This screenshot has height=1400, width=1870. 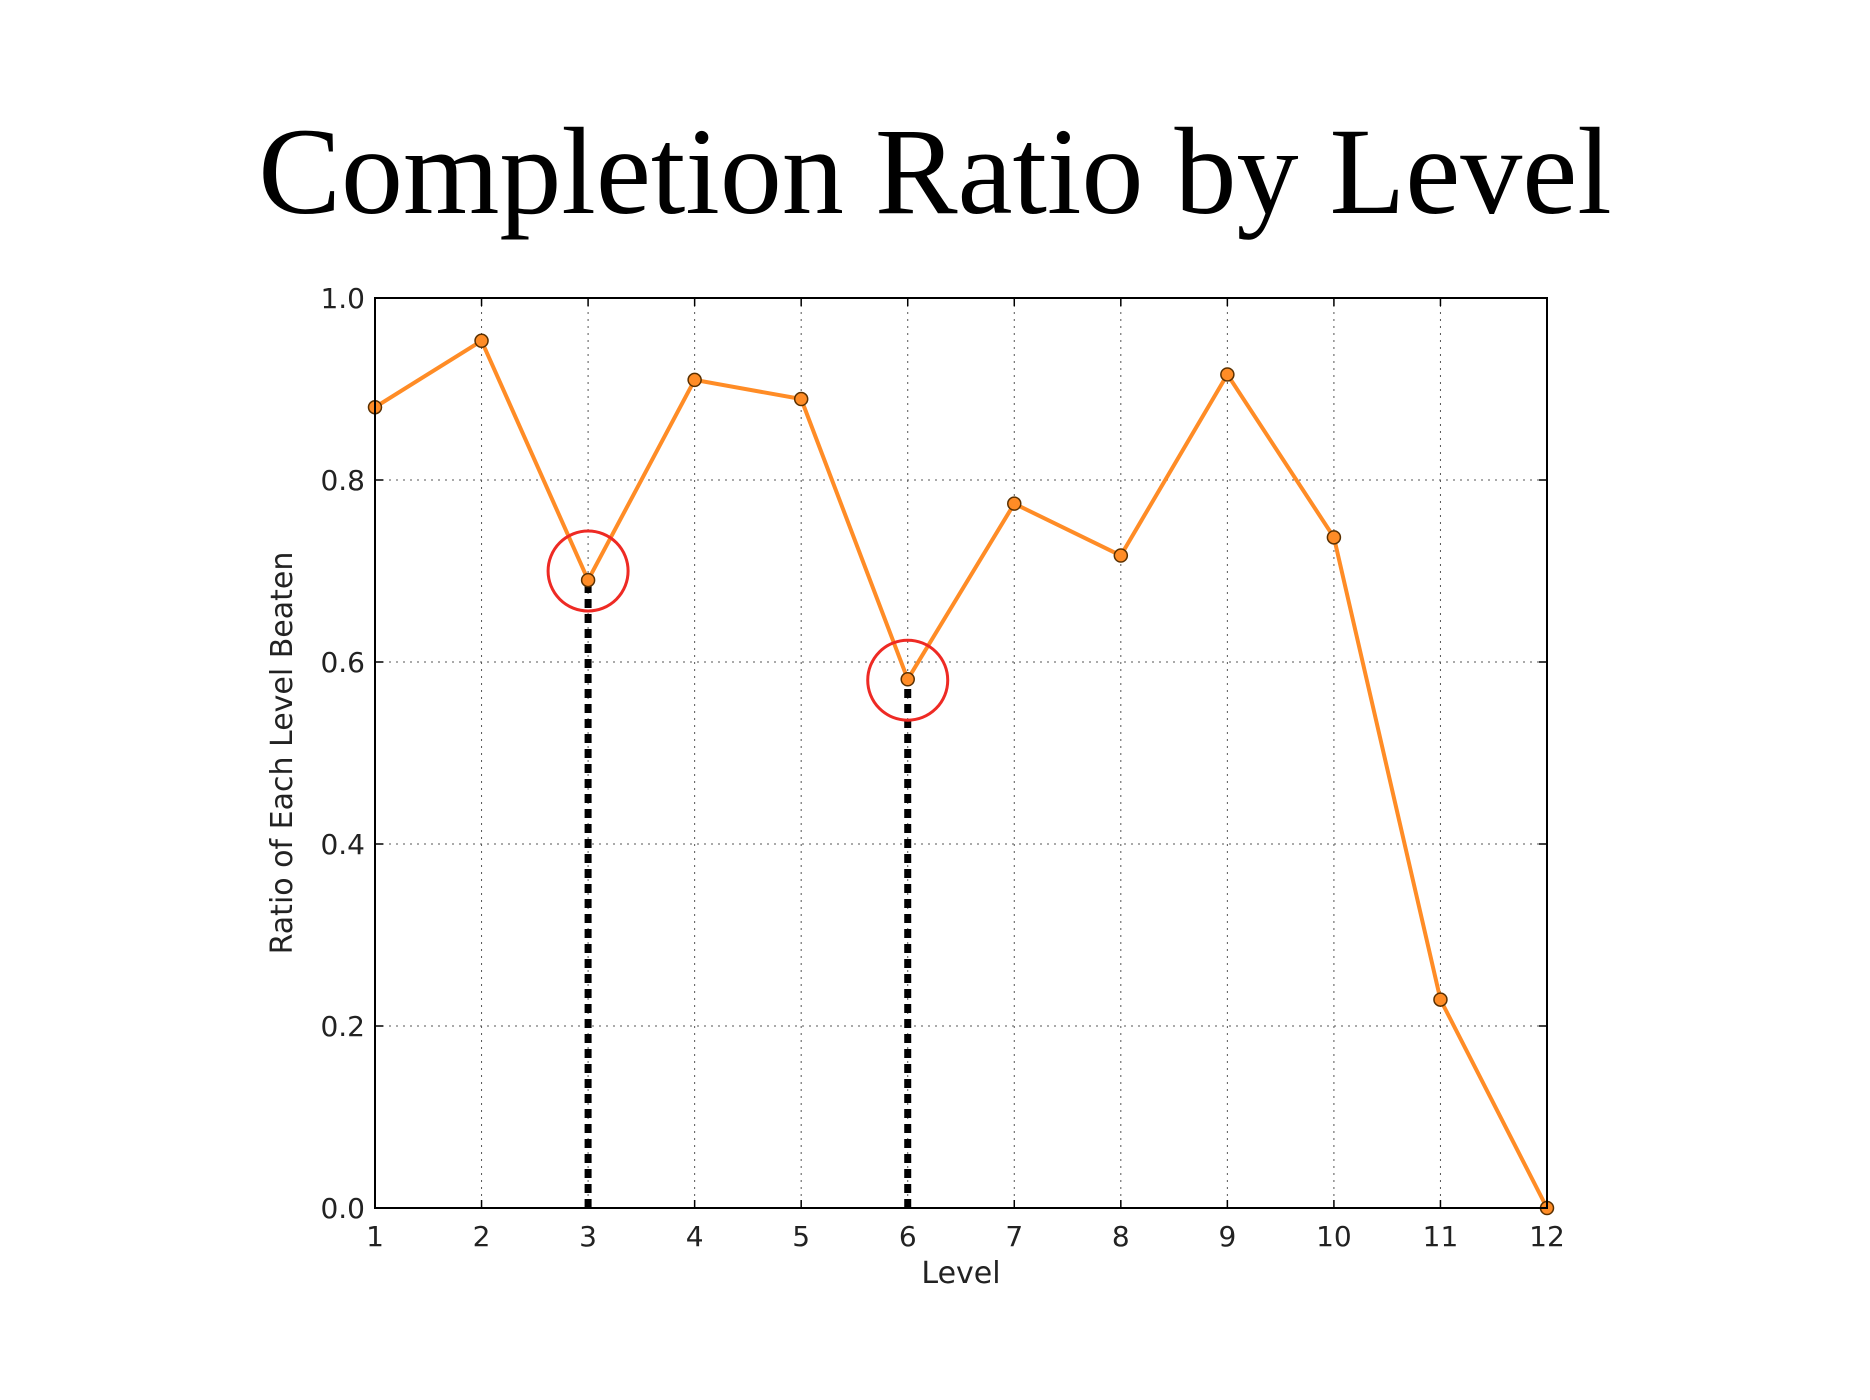 What do you see at coordinates (1227, 1236) in the screenshot?
I see `x-tick-label: 9` at bounding box center [1227, 1236].